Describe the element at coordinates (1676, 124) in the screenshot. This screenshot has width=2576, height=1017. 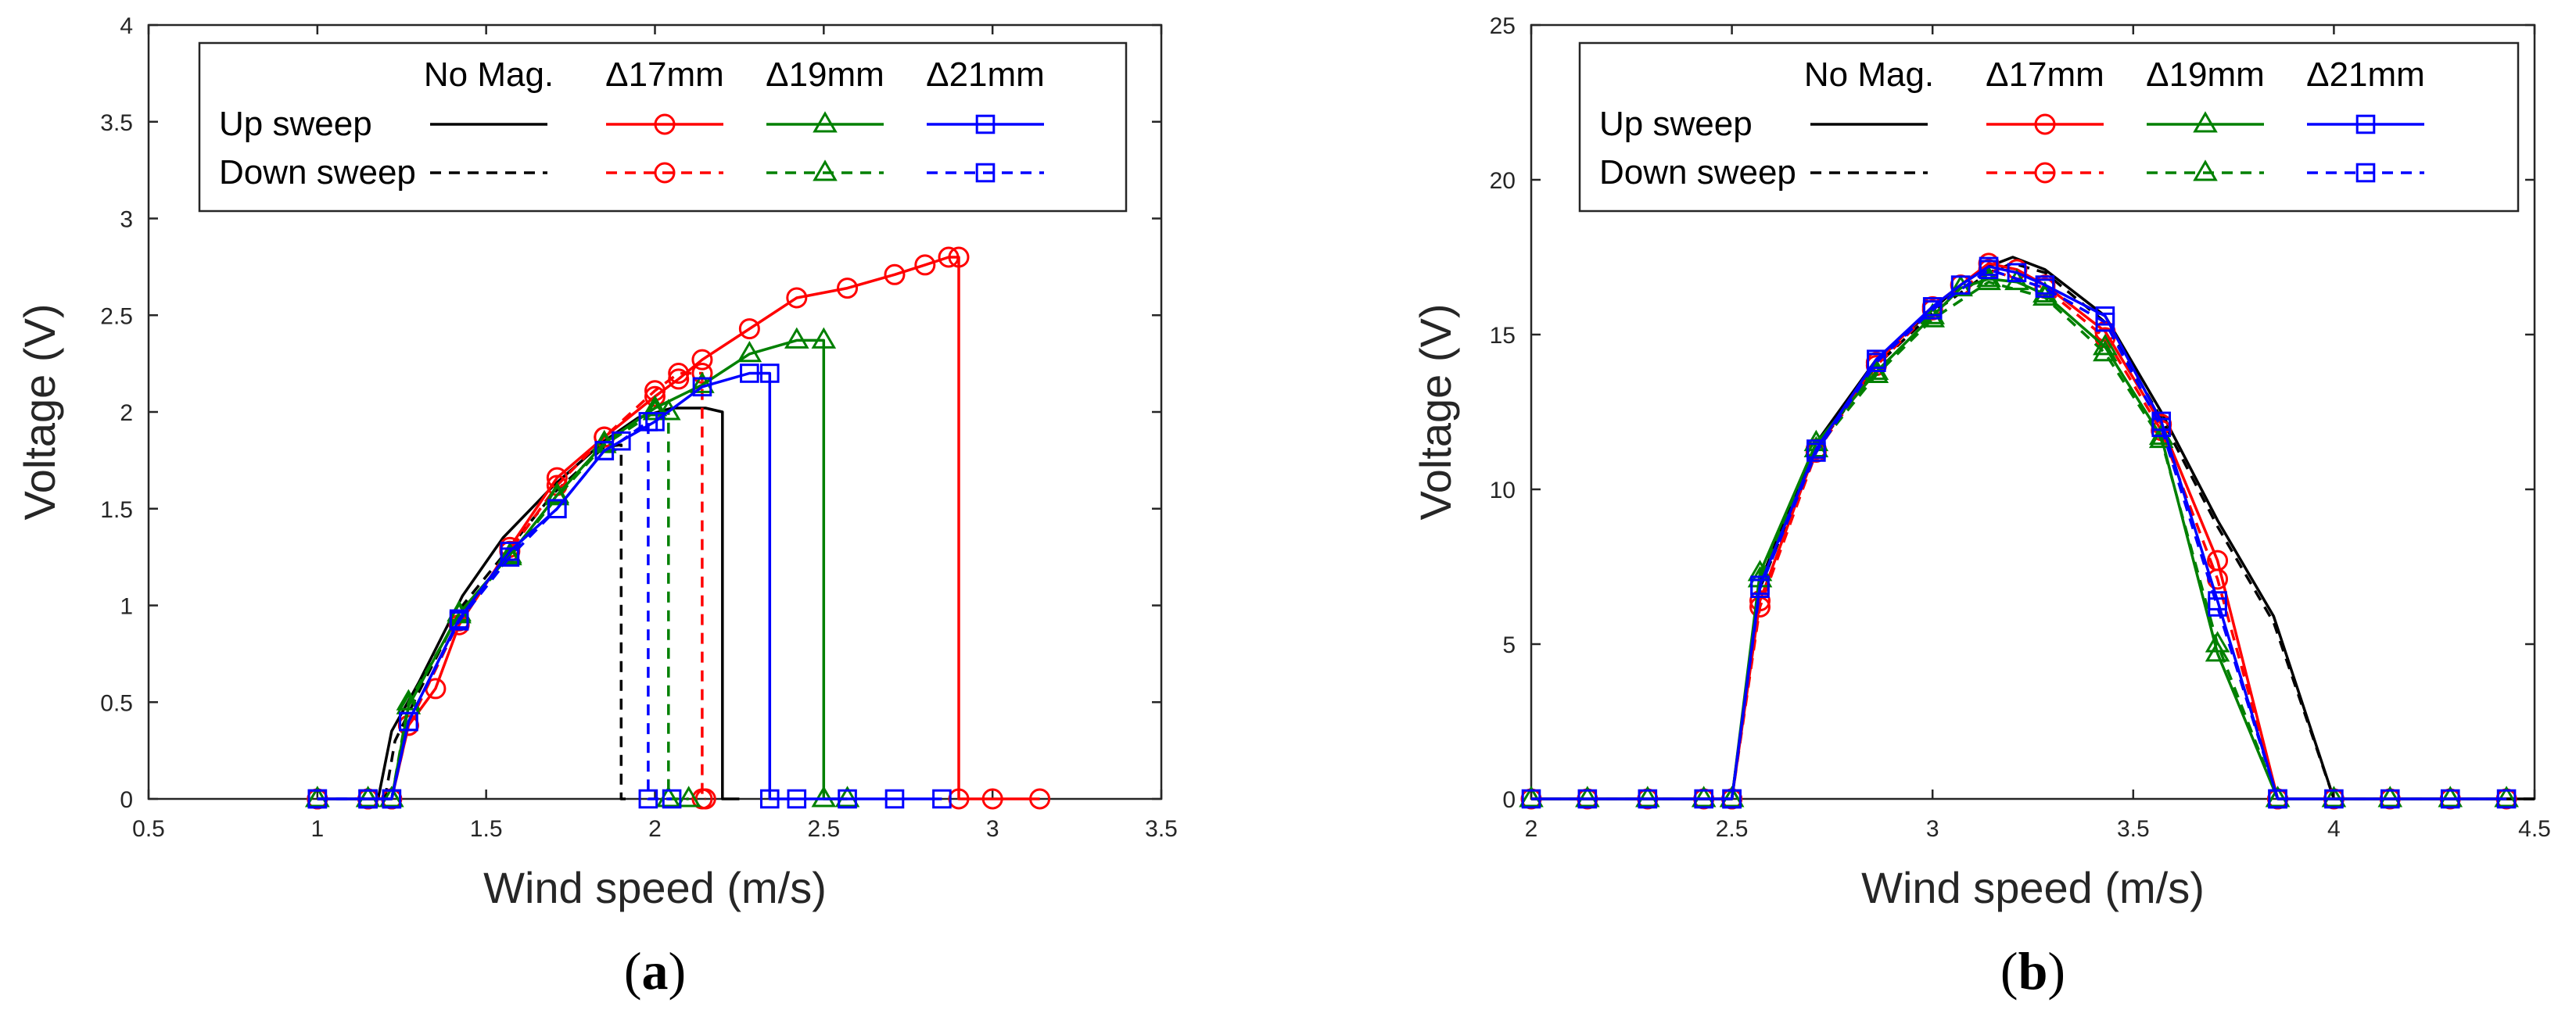
I see `panel-b-legend-row-up-sweep: Up sweep` at that location.